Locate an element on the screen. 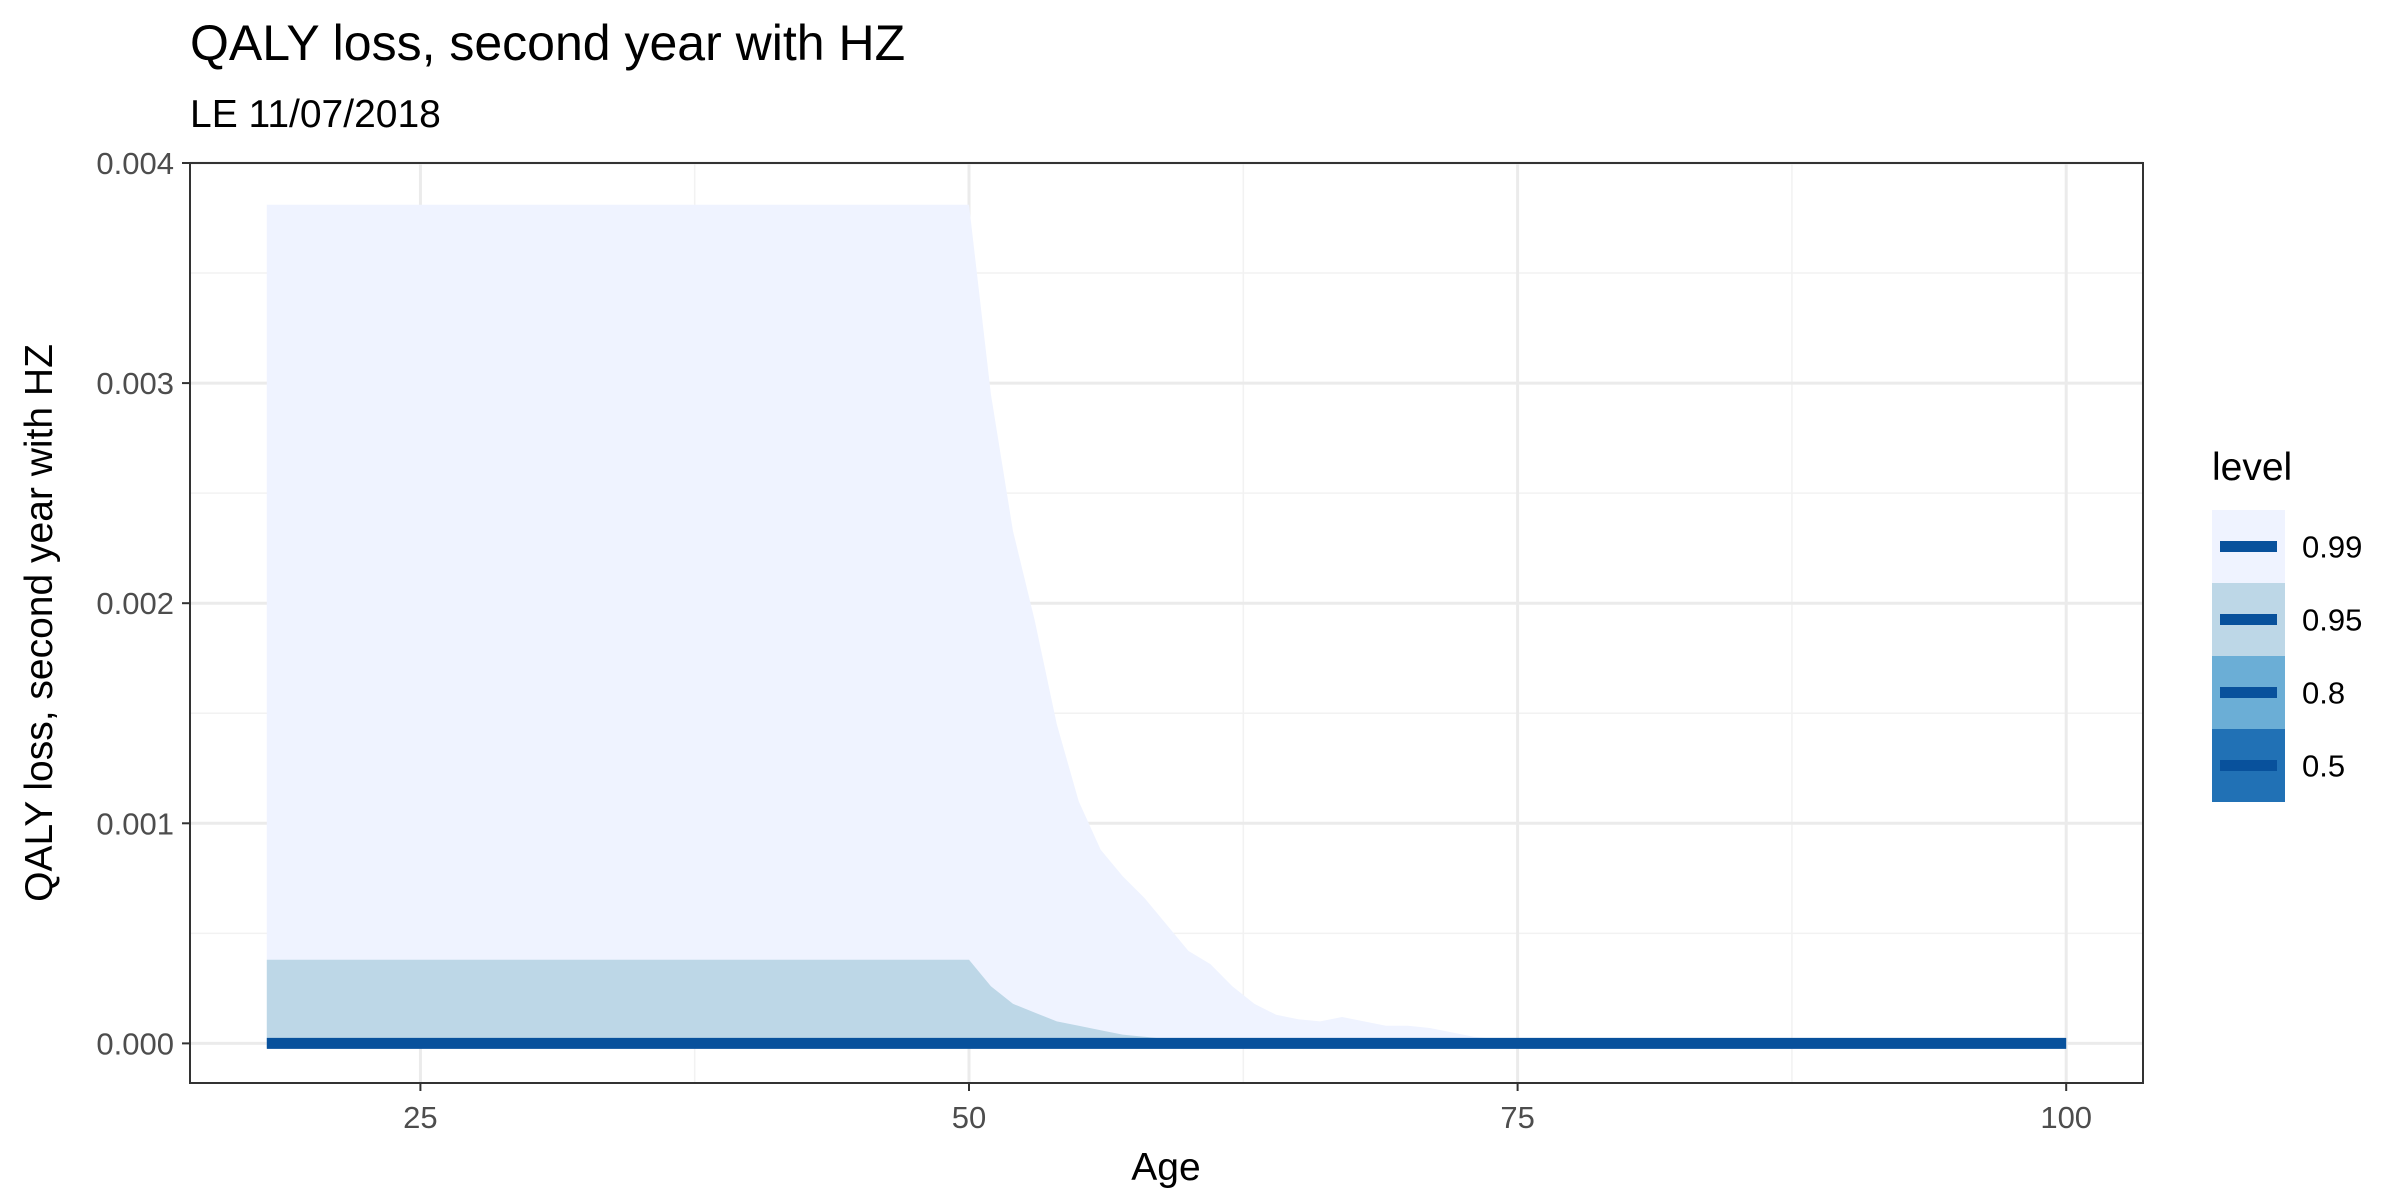 This screenshot has width=2400, height=1200. legend: level 0.99 0.95 0.8 0.5 is located at coordinates (2287, 624).